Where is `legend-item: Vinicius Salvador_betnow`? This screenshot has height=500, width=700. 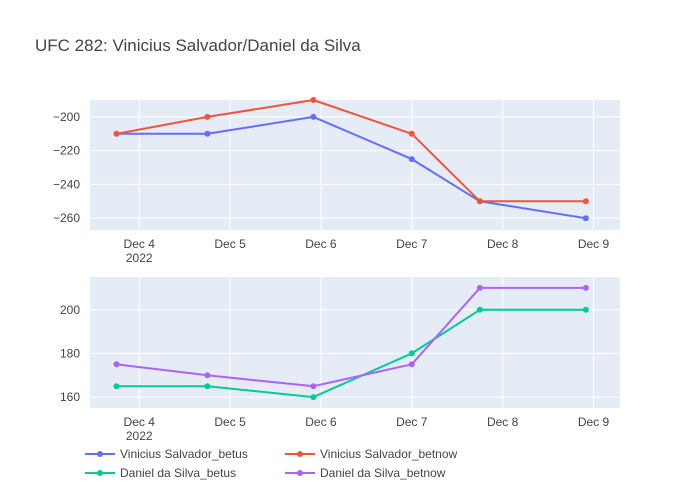 legend-item: Vinicius Salvador_betnow is located at coordinates (371, 454).